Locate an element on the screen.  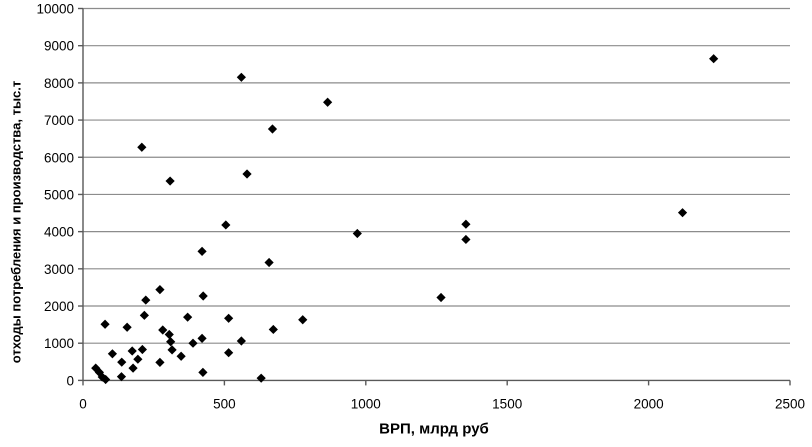
y-tick-label-5000: 5000 is located at coordinates (59, 194).